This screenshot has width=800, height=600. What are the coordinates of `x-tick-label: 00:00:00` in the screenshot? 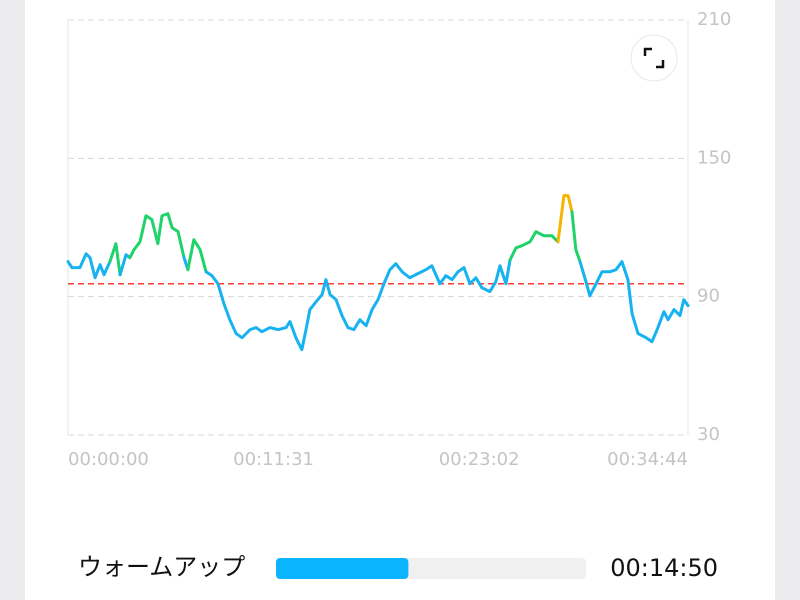 It's located at (108, 459).